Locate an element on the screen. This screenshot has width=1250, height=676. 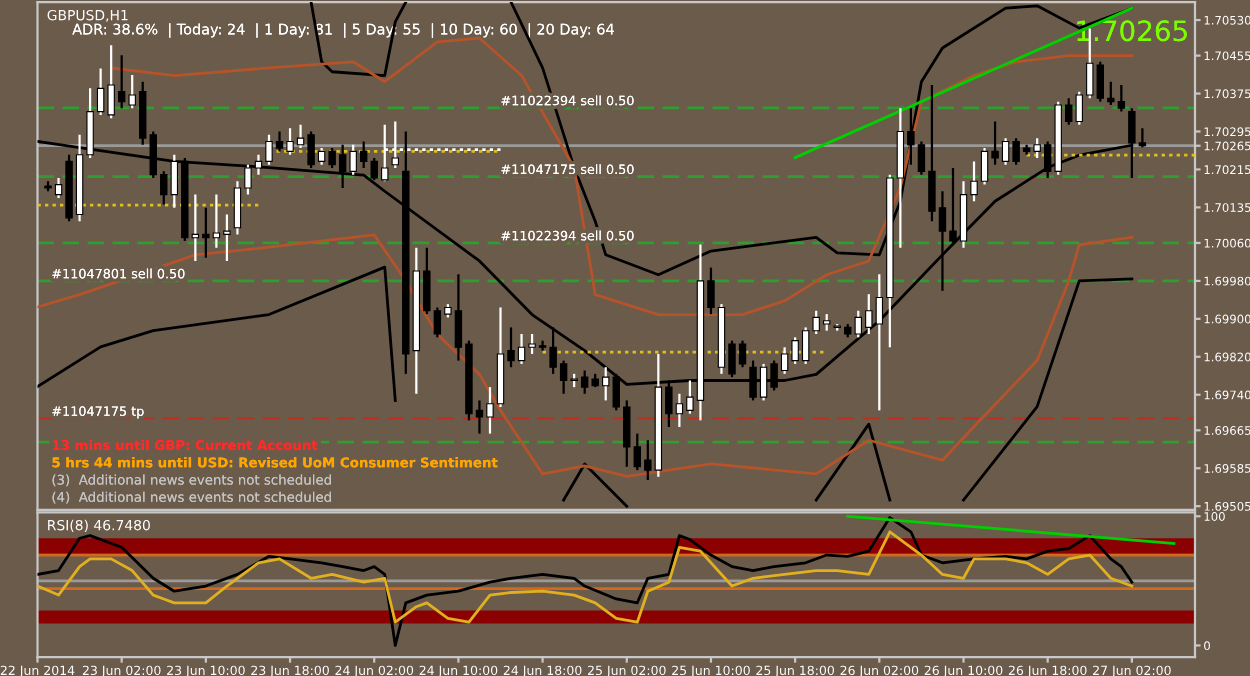
line-series is located at coordinates (585, 577).